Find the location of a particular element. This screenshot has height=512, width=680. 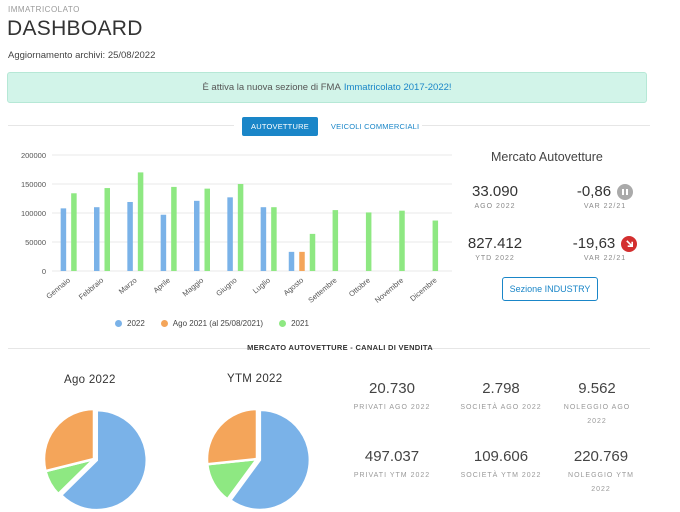

bar-gennaio-2022 is located at coordinates (63, 239).